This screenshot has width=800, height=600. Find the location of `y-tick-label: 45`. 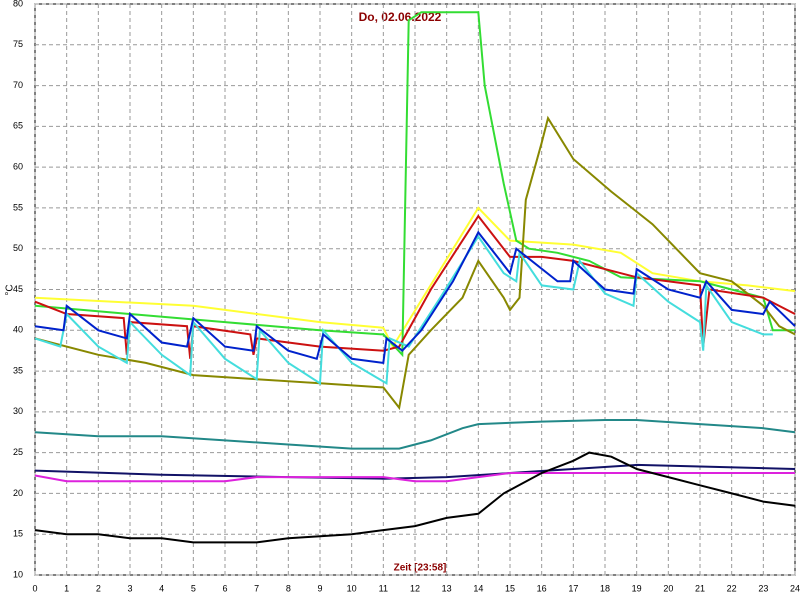

y-tick-label: 45 is located at coordinates (18, 289).